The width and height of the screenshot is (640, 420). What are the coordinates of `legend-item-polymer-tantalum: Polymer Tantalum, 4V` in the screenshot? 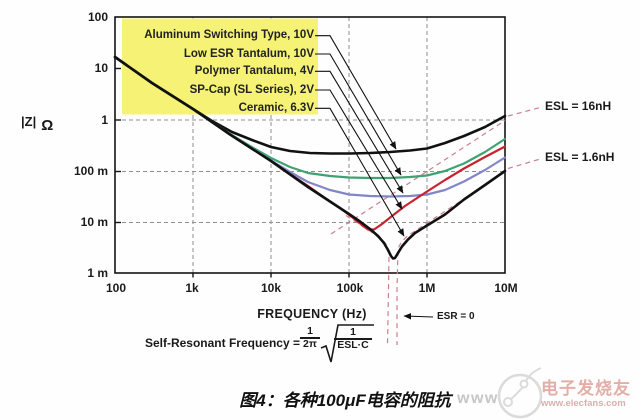 It's located at (254, 71).